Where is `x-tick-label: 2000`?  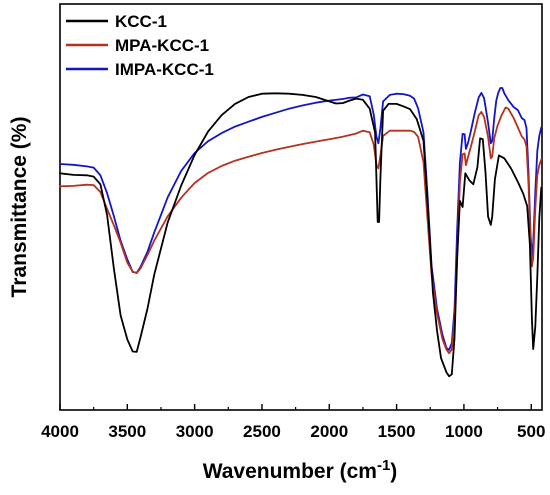 x-tick-label: 2000 is located at coordinates (329, 431).